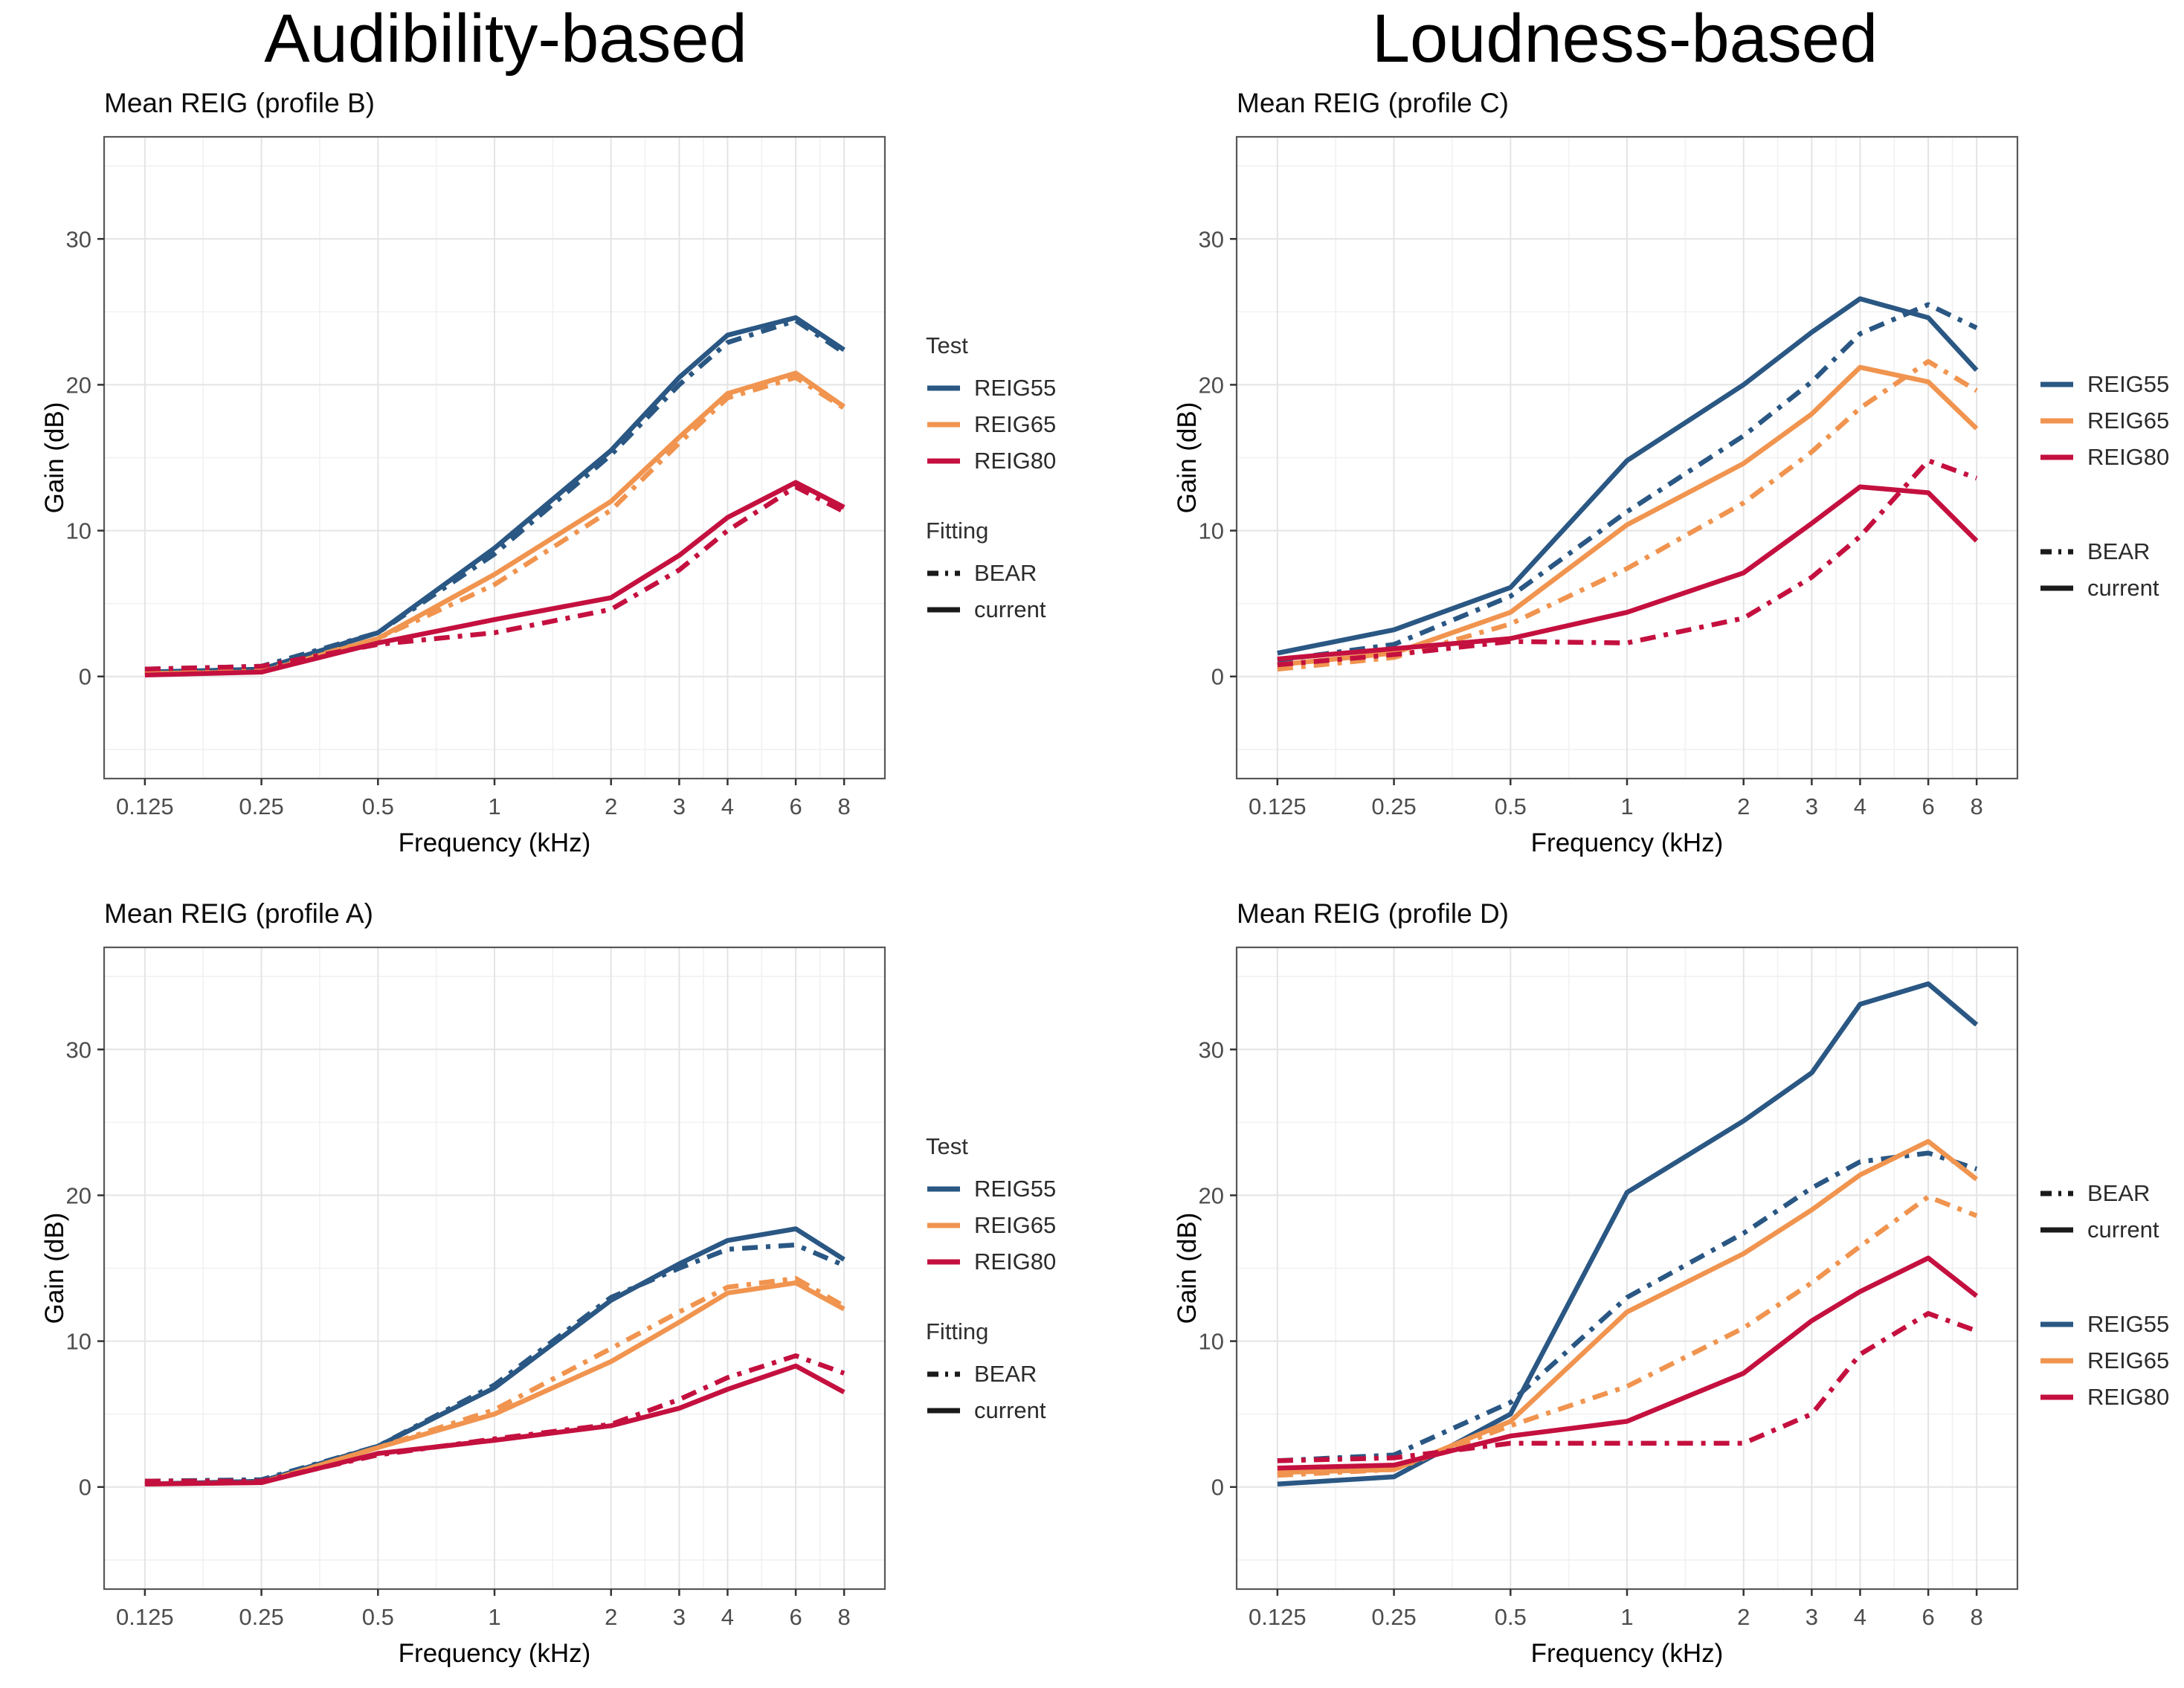  I want to click on legend-group: Fitting BEAR current, so click(1041, 1373).